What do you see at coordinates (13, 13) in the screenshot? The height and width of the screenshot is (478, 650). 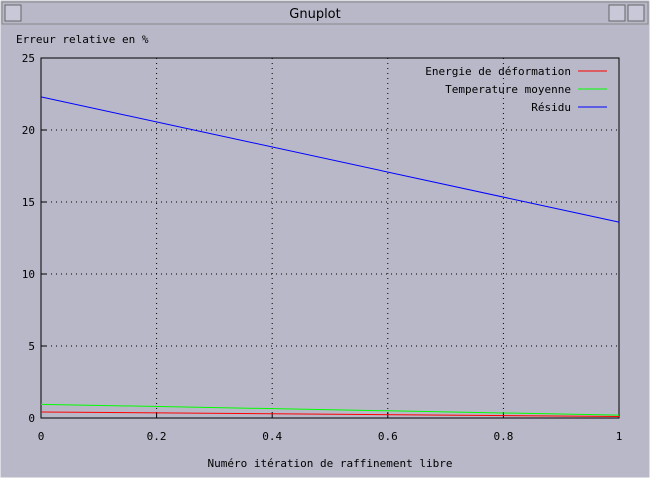 I see `menu-button` at bounding box center [13, 13].